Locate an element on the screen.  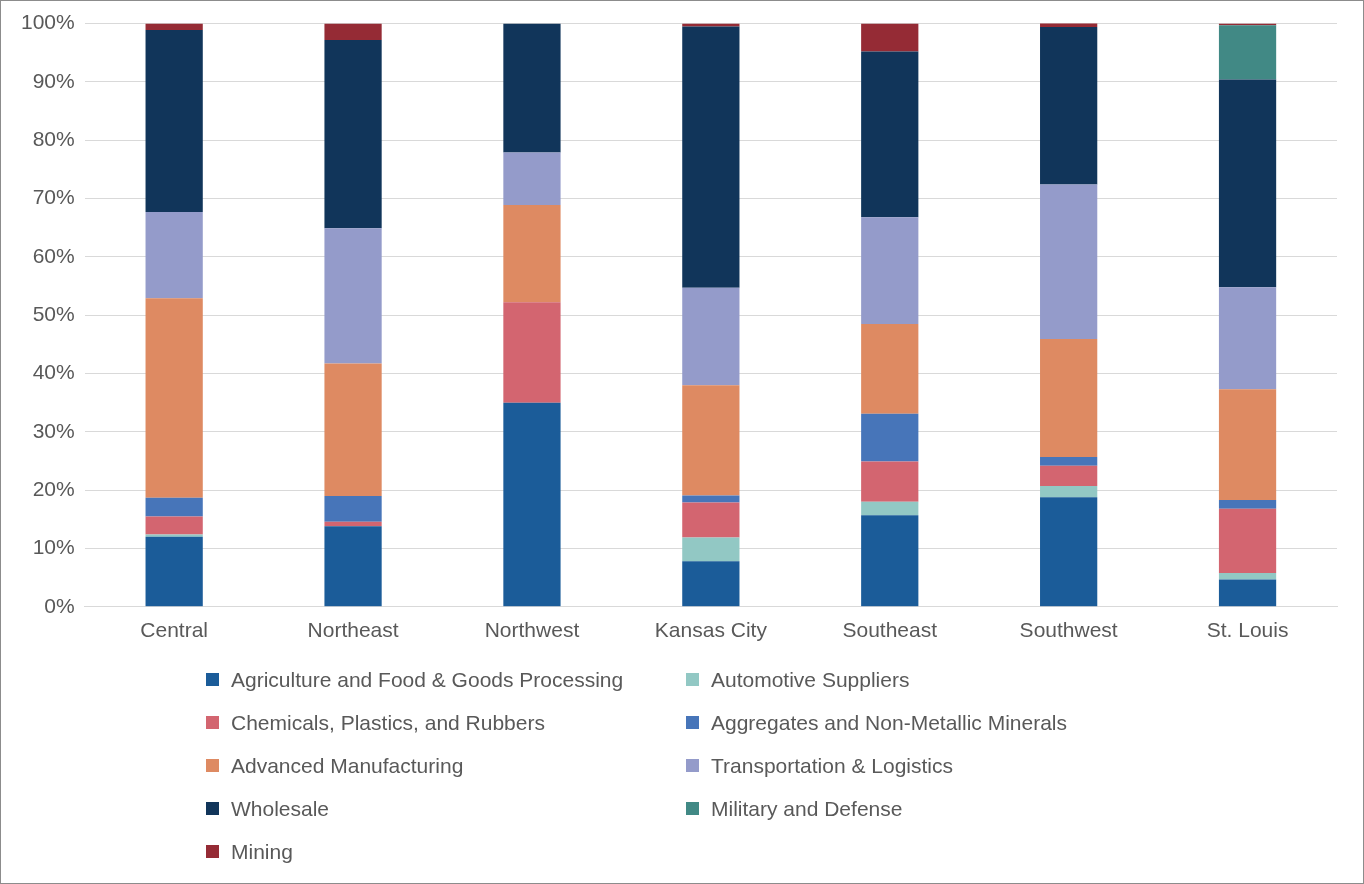
legend-label: Military and Defense is located at coordinates (807, 808).